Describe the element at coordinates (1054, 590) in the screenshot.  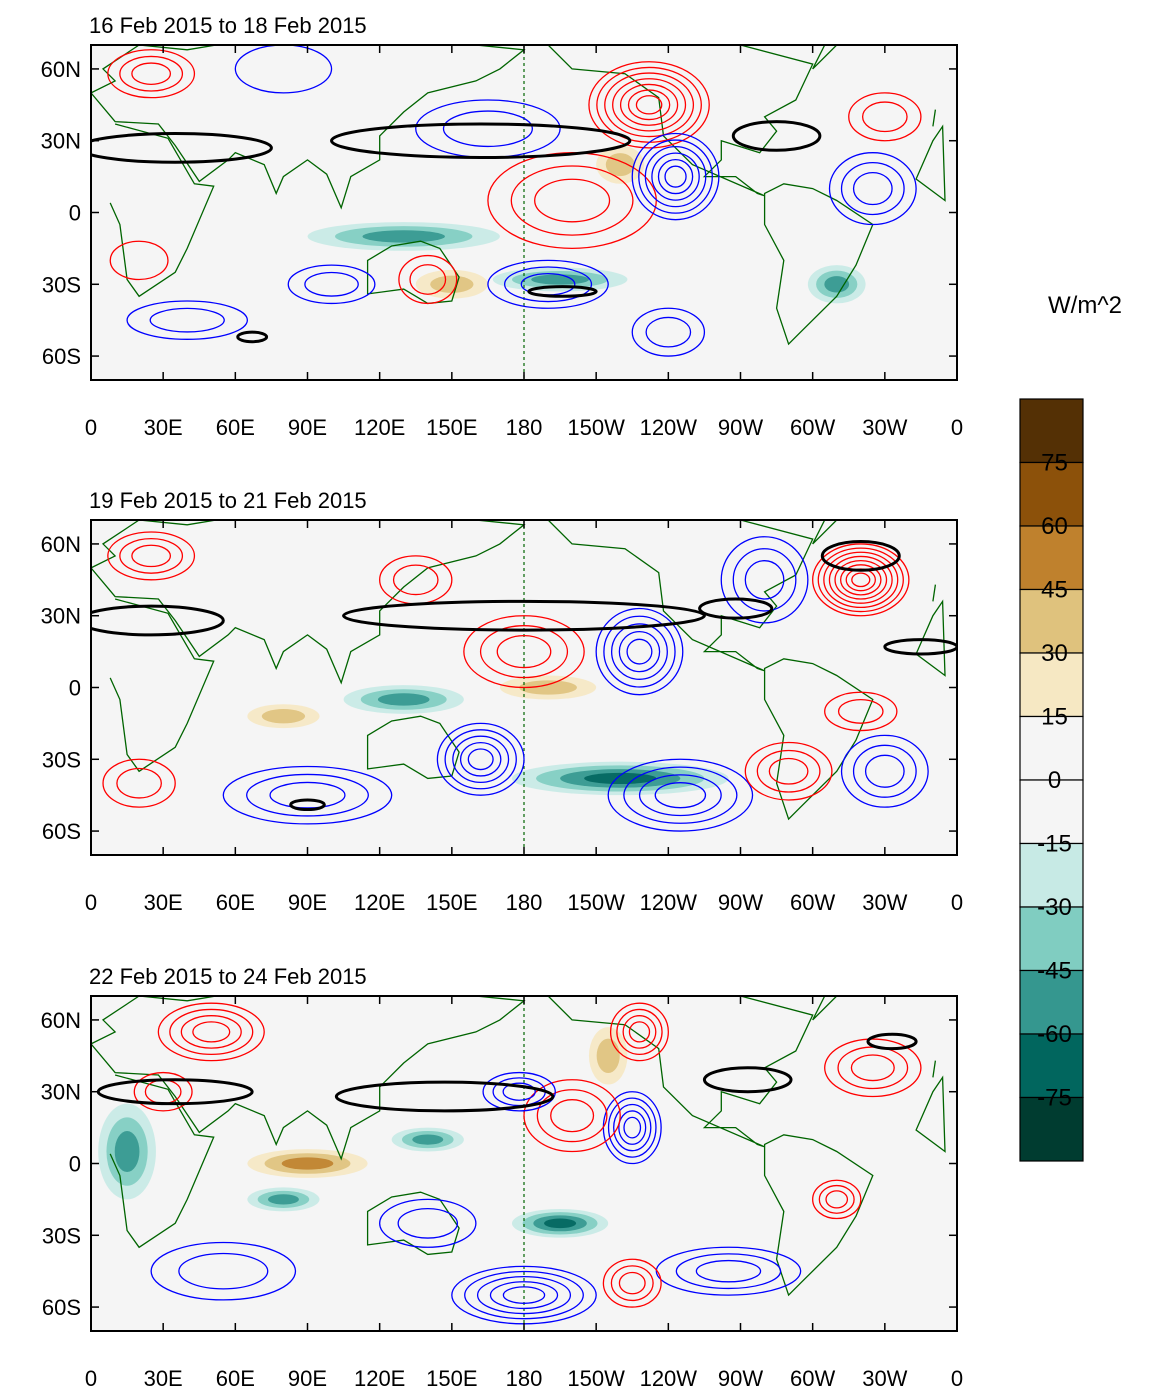
I see `colorbar-tick-label: 45` at that location.